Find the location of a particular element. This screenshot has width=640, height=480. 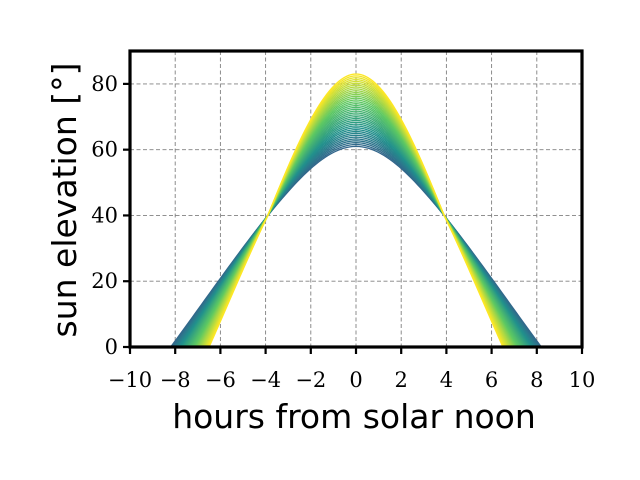

x-tick-label: 6 is located at coordinates (491, 380).